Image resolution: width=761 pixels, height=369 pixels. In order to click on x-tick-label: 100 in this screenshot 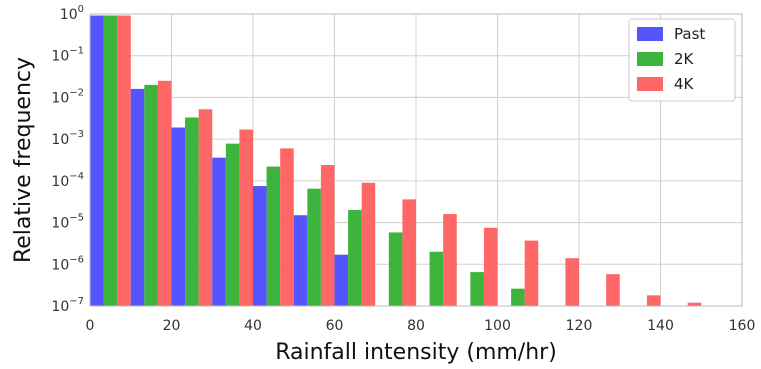, I will do `click(497, 326)`.